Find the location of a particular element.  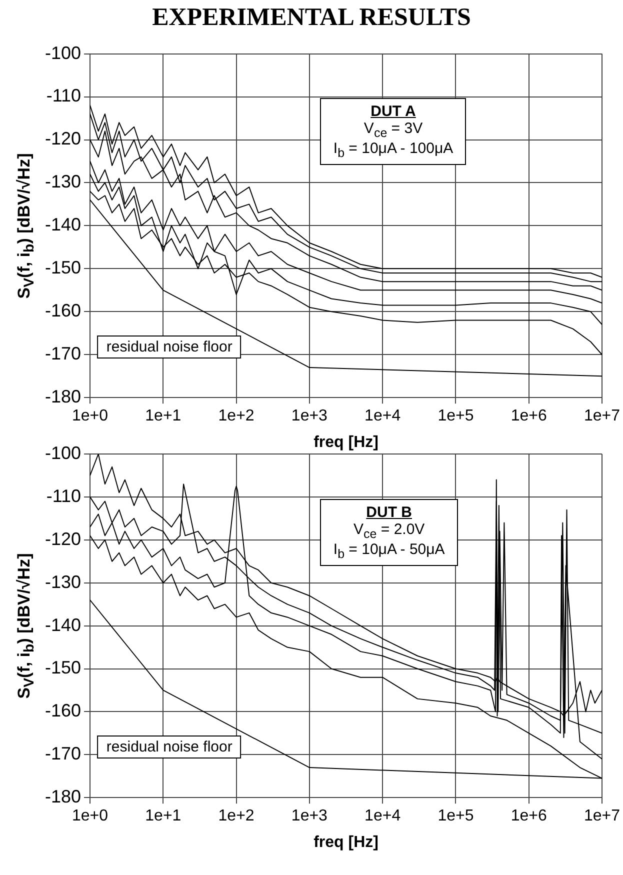

chart-title: EXPERIMENTAL RESULTS is located at coordinates (311, 18).